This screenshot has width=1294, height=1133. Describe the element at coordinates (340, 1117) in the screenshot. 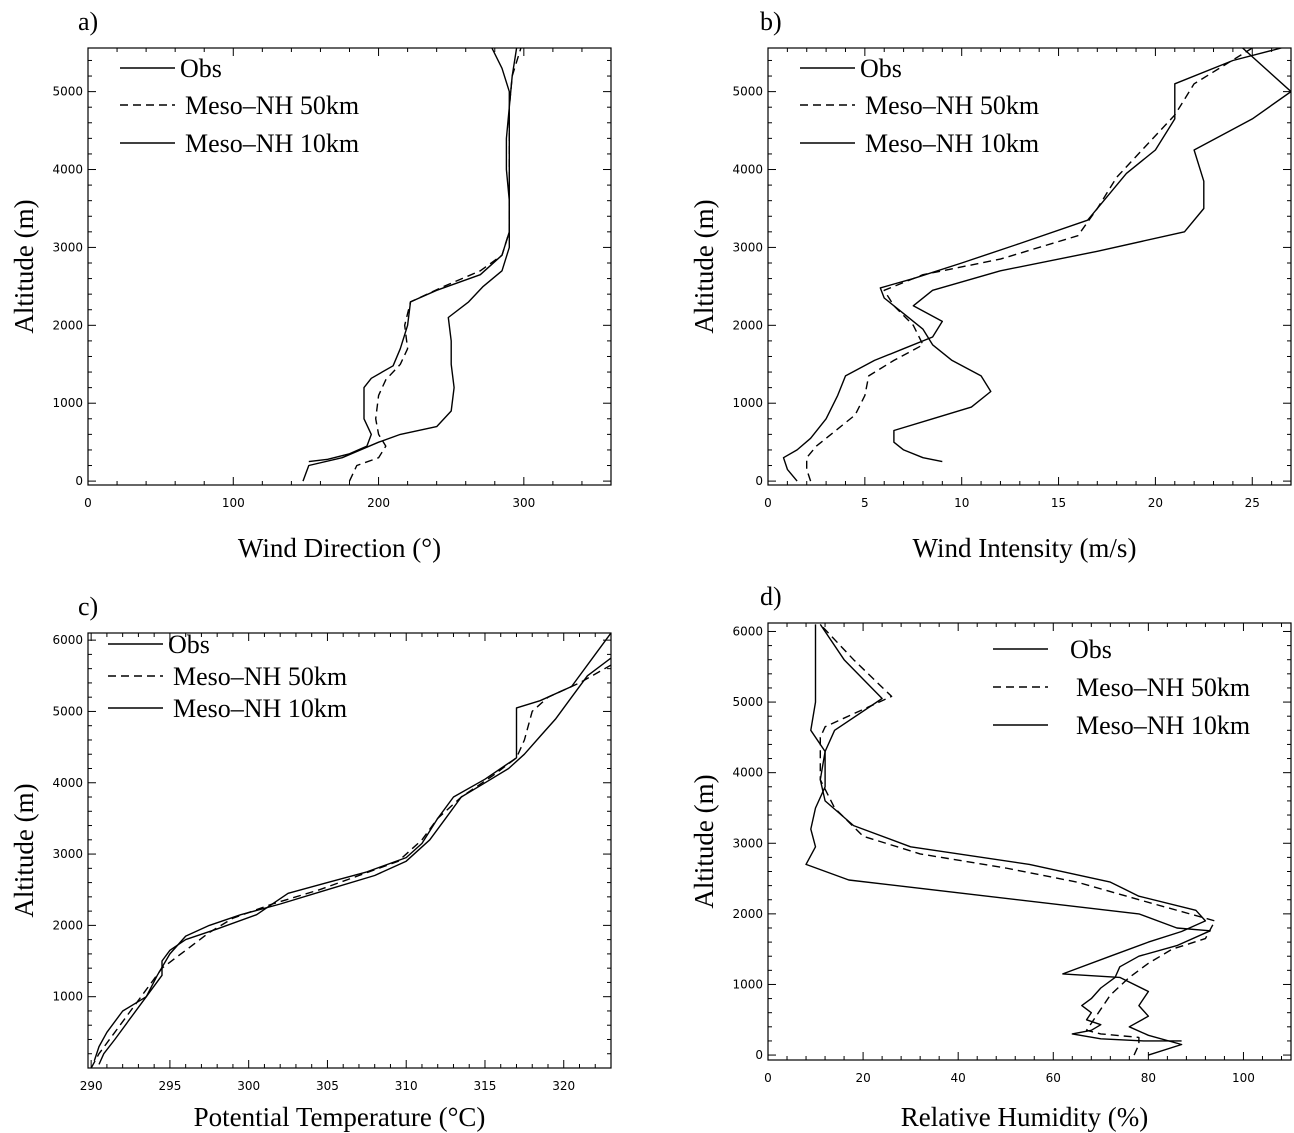

I see `x-axis-label: Potential Temperature (°C)` at that location.